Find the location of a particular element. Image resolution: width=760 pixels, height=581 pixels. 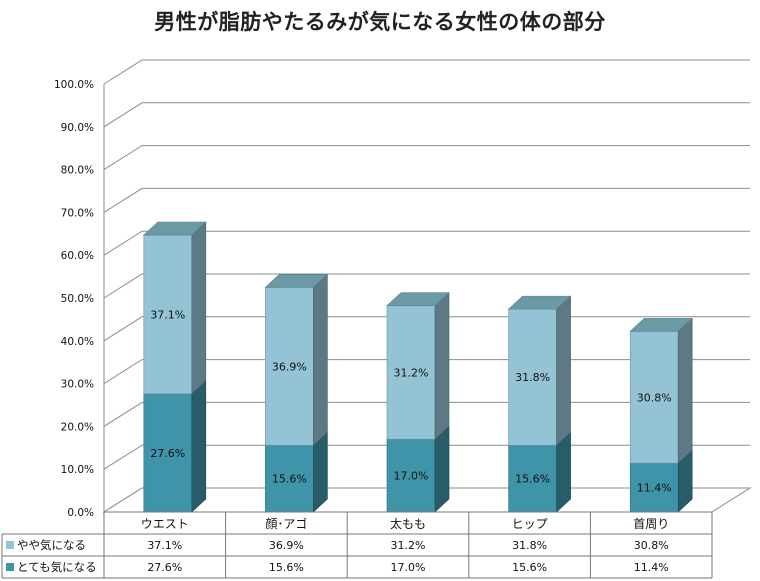

y-tick-label: 100.0% is located at coordinates (74, 85).